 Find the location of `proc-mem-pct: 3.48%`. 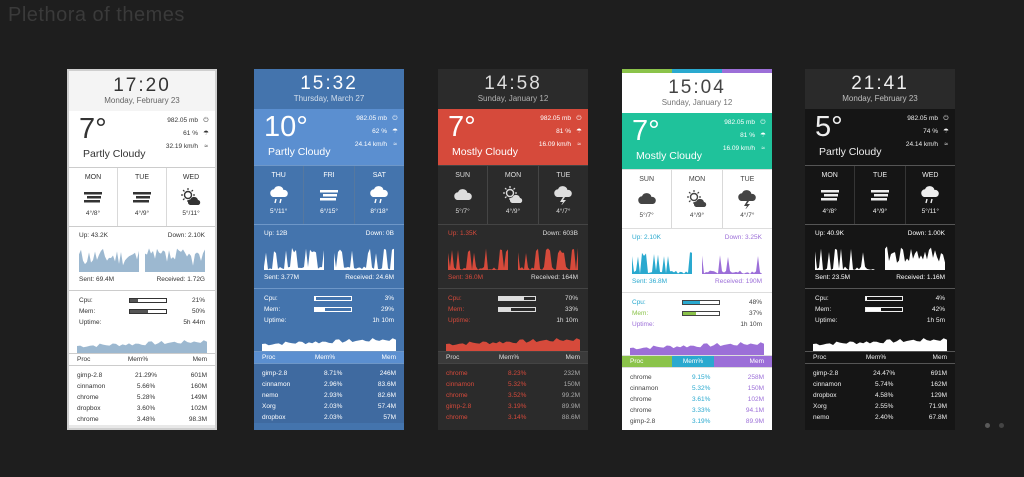

proc-mem-pct: 3.48% is located at coordinates (146, 419).